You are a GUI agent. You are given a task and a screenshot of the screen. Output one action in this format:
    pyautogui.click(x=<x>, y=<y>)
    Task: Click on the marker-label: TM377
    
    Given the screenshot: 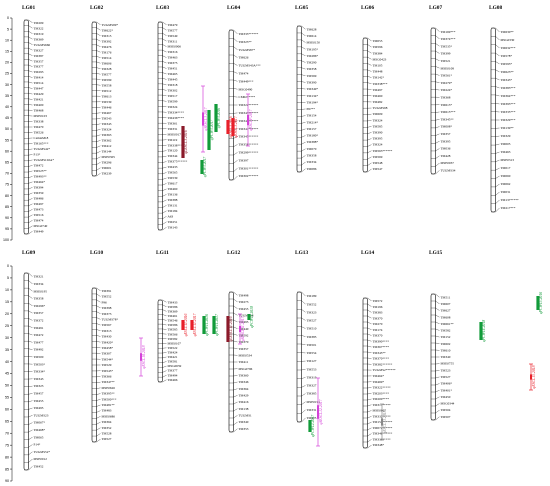 What is the action you would take?
    pyautogui.click(x=39, y=67)
    